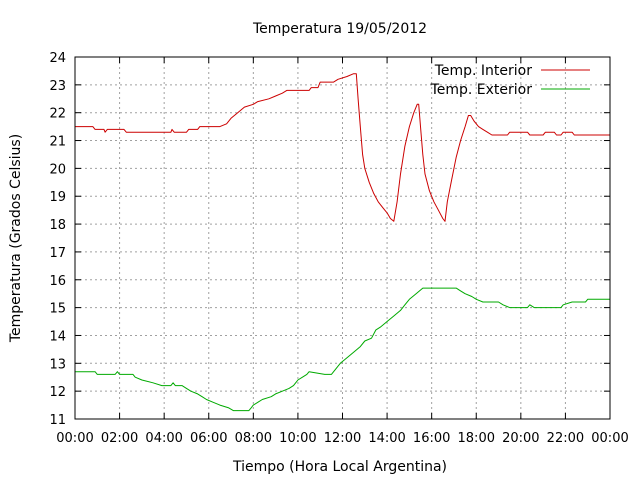 The width and height of the screenshot is (640, 480). I want to click on x-tick-label: 06:00, so click(208, 438).